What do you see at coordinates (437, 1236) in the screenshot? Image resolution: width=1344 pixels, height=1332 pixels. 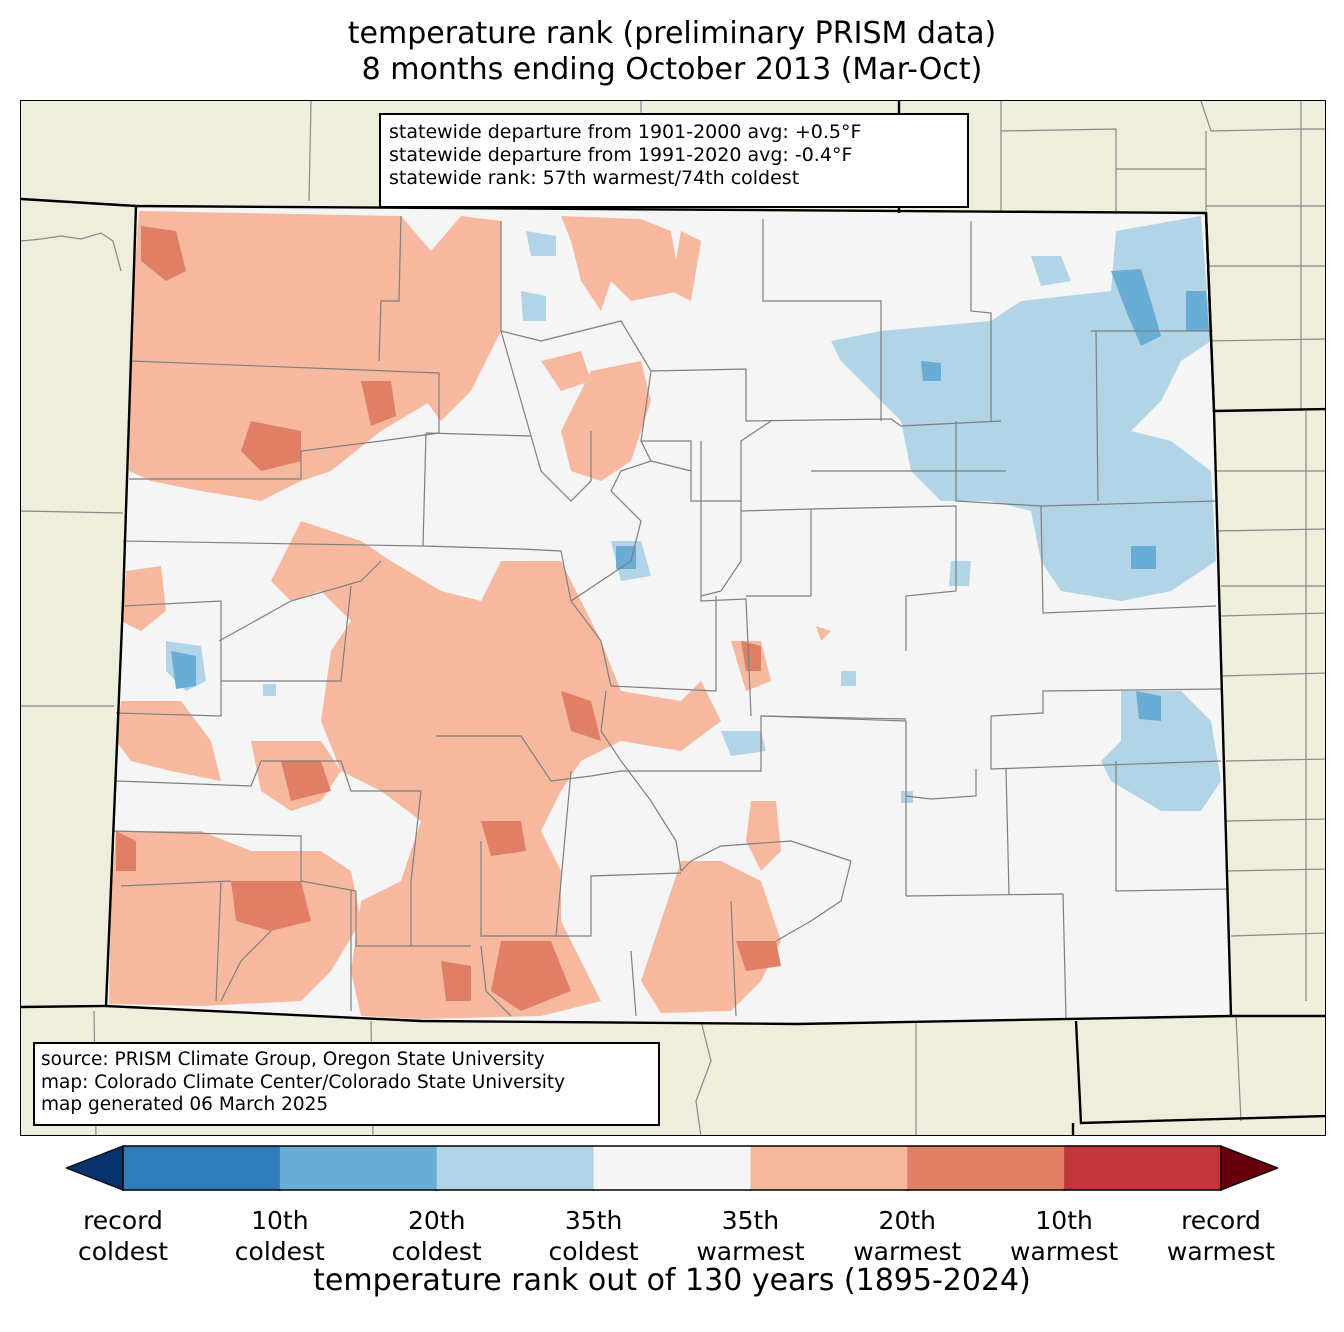 I see `colorbar-tick-label: 20th coldest` at bounding box center [437, 1236].